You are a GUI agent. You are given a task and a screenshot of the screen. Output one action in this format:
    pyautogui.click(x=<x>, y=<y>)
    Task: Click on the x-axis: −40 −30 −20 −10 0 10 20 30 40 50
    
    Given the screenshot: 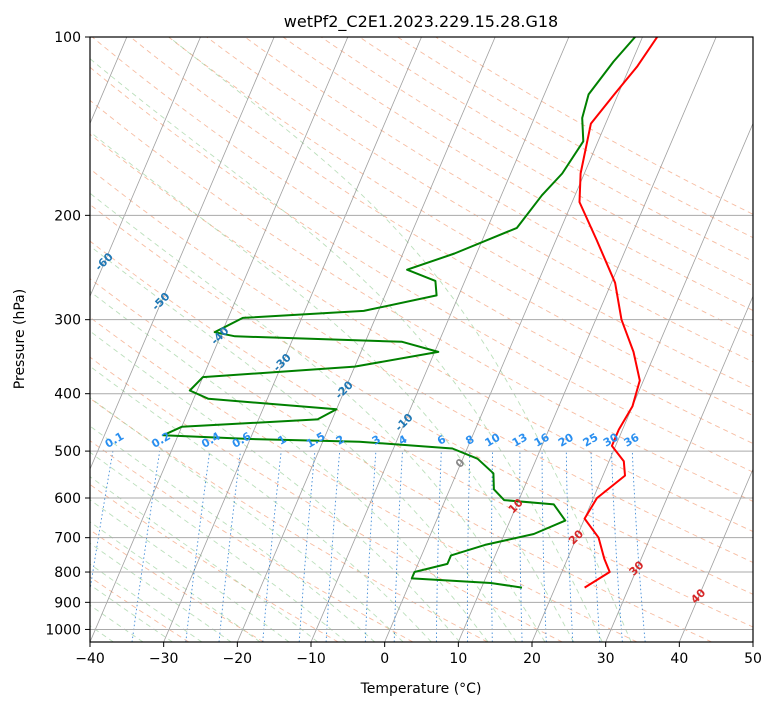 What is the action you would take?
    pyautogui.click(x=418, y=654)
    